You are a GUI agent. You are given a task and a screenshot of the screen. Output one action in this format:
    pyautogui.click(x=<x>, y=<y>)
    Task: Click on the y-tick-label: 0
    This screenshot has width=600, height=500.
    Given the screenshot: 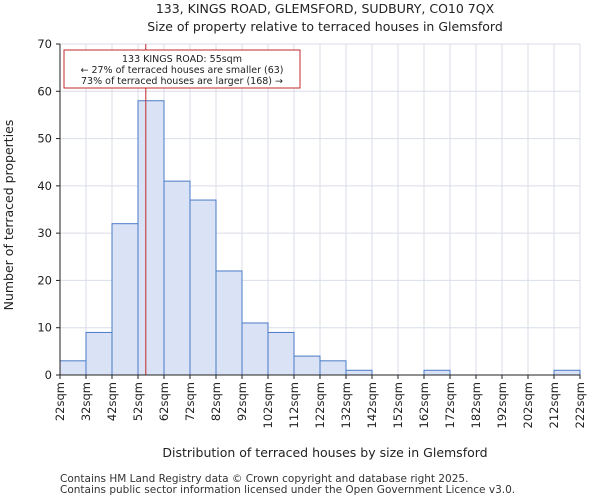 What is the action you would take?
    pyautogui.click(x=48, y=375)
    